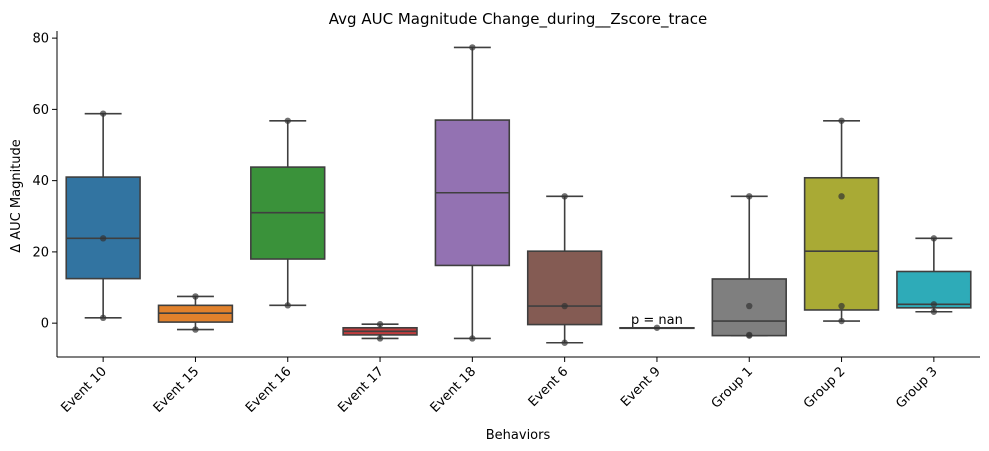 The image size is (989, 451). I want to click on y-tick-label: 20, so click(40, 252).